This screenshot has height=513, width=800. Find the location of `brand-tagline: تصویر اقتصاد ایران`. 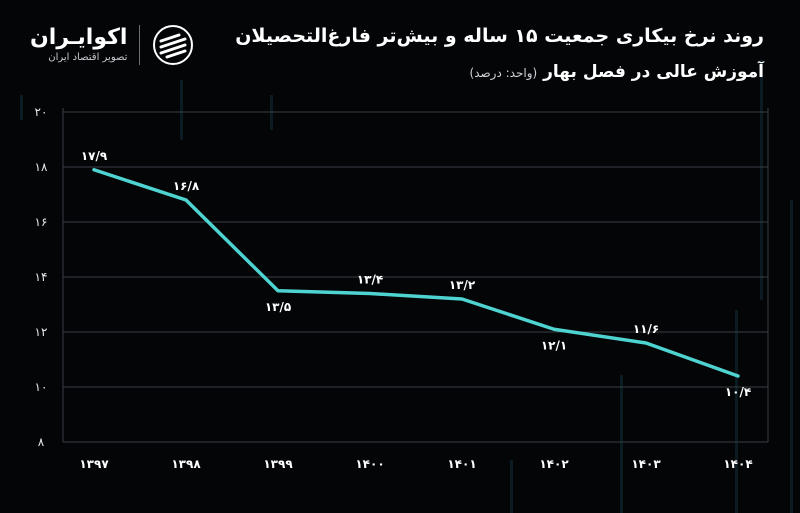

brand-tagline: تصویر اقتصاد ایران is located at coordinates (88, 57).